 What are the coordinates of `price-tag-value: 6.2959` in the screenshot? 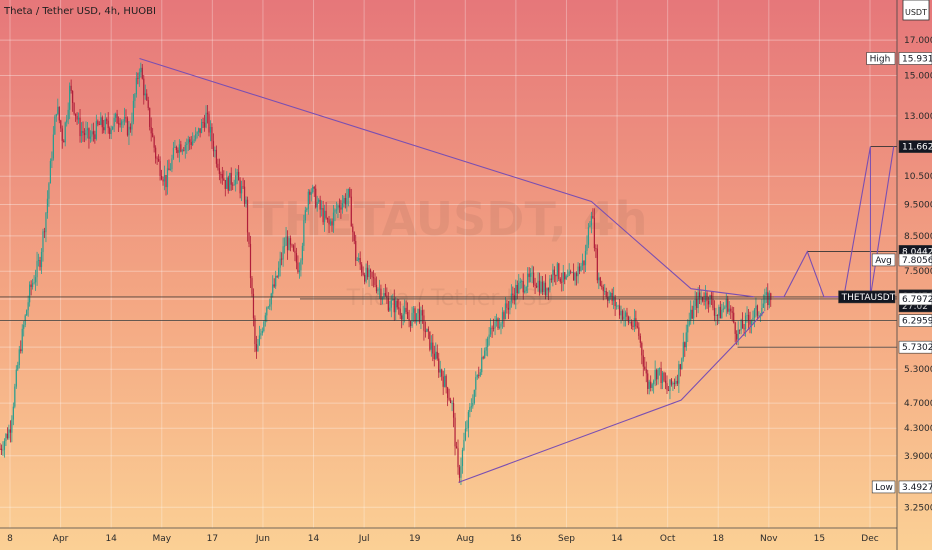 It's located at (917, 322).